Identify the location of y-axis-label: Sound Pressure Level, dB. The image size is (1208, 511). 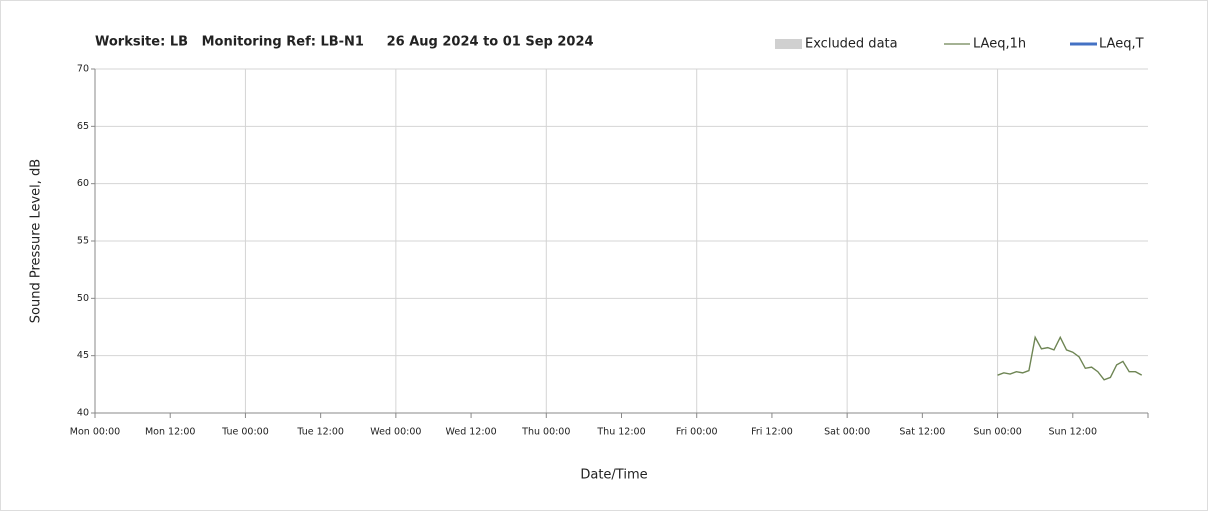
(36, 241).